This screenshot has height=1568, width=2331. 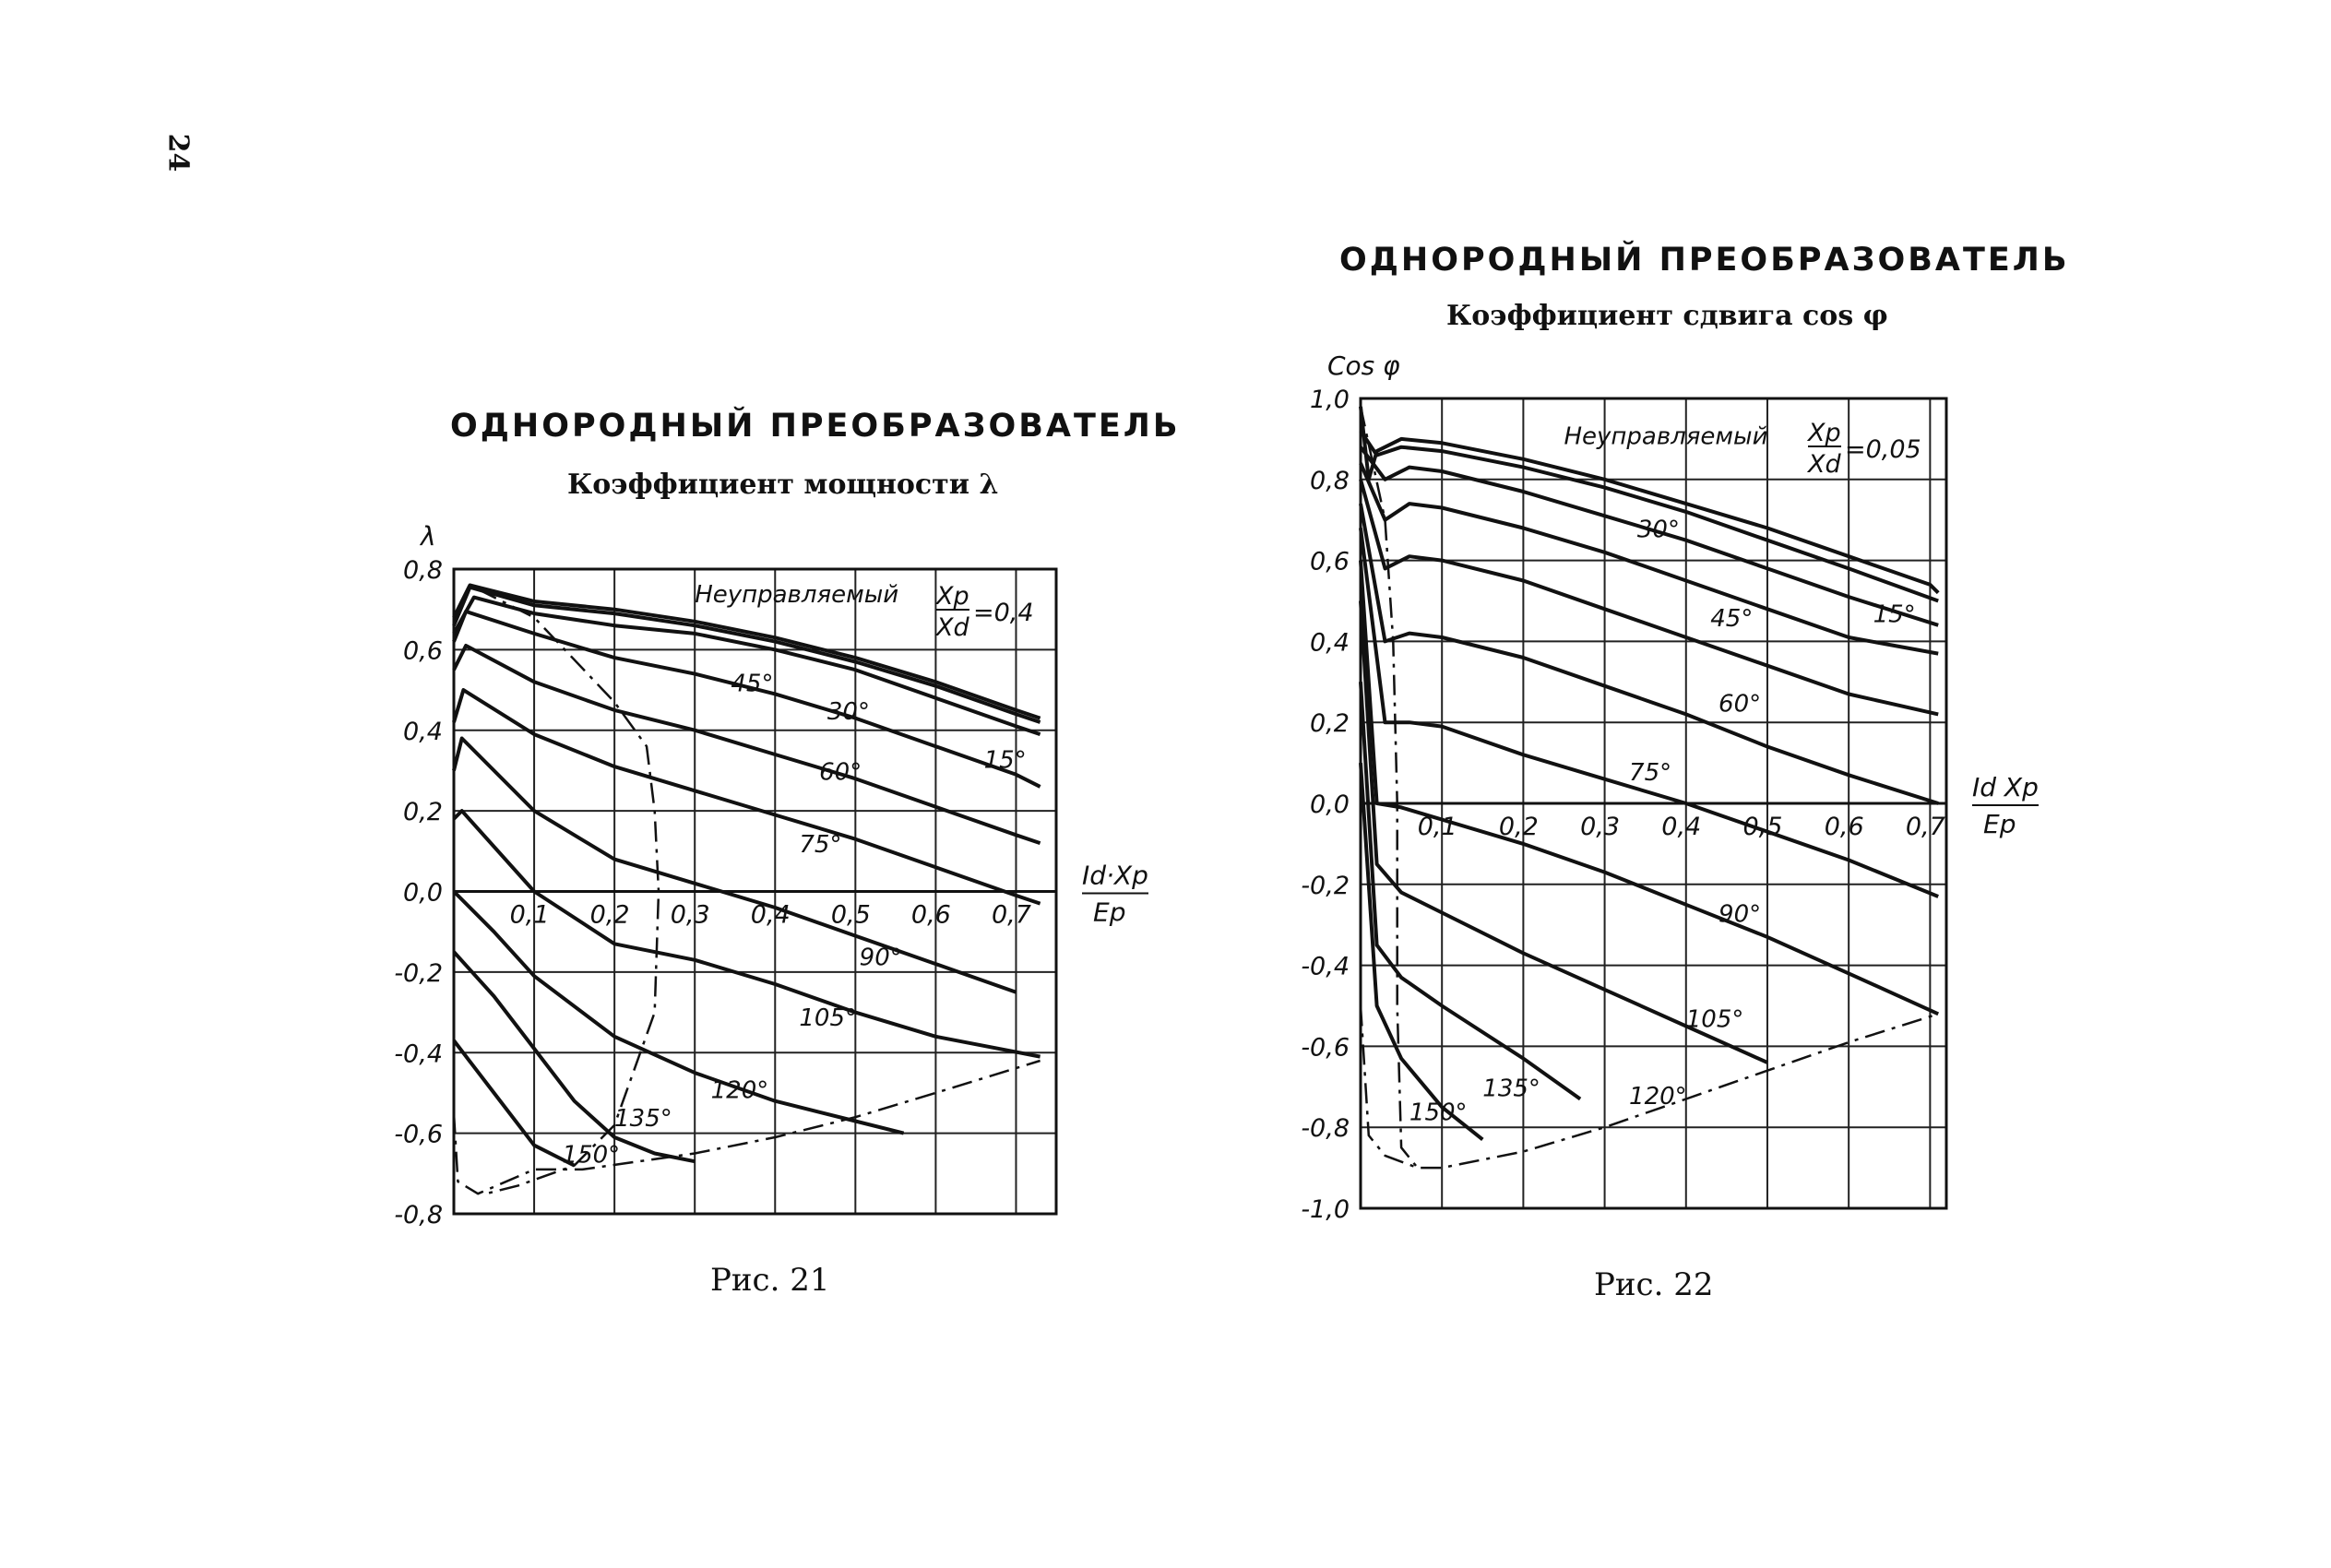 What do you see at coordinates (418, 1053) in the screenshot?
I see `fig21-ytick-label-6: -0,4` at bounding box center [418, 1053].